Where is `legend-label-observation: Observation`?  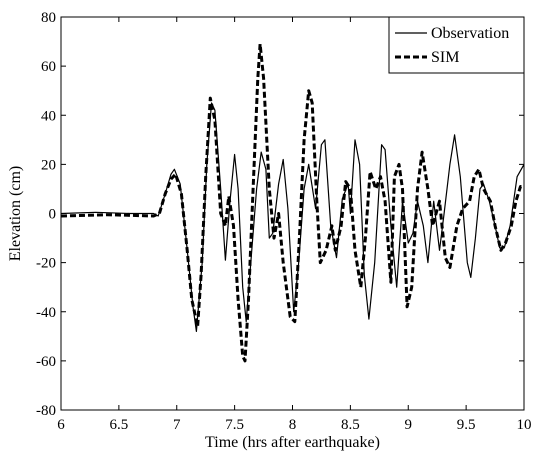 legend-label-observation: Observation is located at coordinates (470, 33).